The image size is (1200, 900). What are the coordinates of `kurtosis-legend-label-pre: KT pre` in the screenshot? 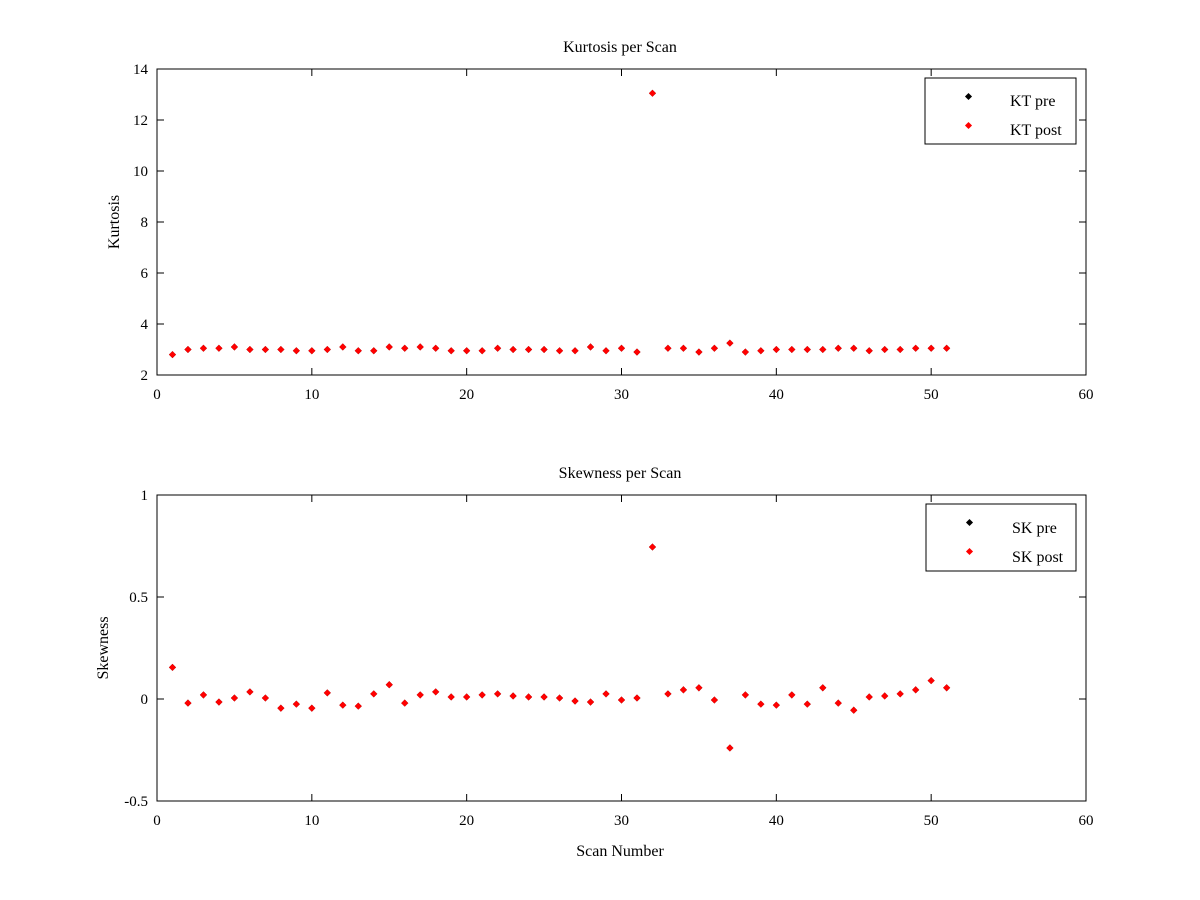 It's located at (1032, 101).